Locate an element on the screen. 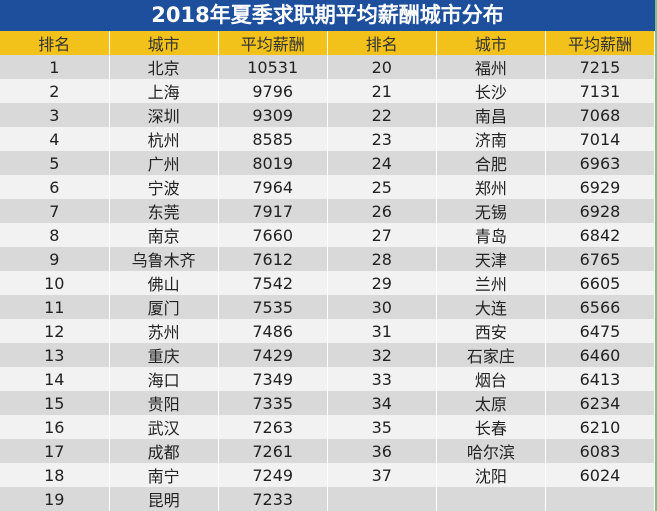 The width and height of the screenshot is (657, 511). cell-salary: 6024 is located at coordinates (600, 475).